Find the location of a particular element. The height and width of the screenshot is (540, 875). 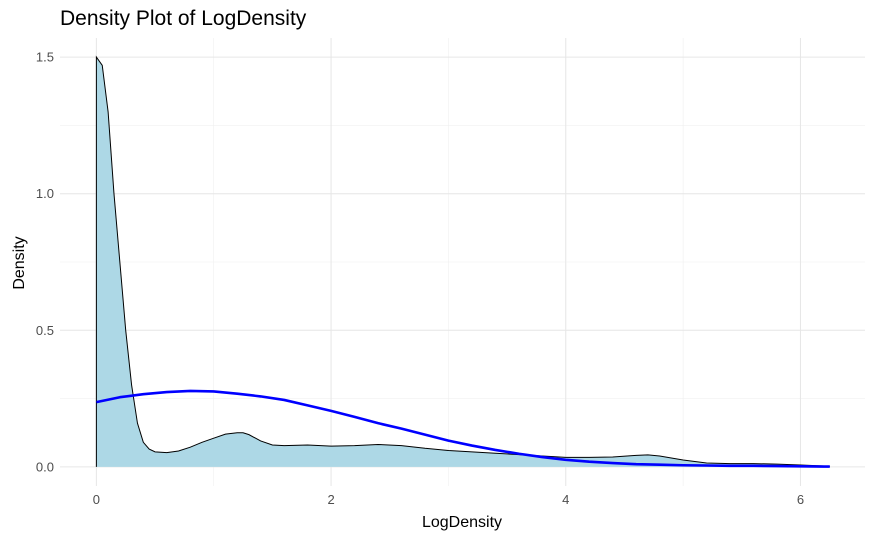

x-tick-label: 2 is located at coordinates (330, 499).